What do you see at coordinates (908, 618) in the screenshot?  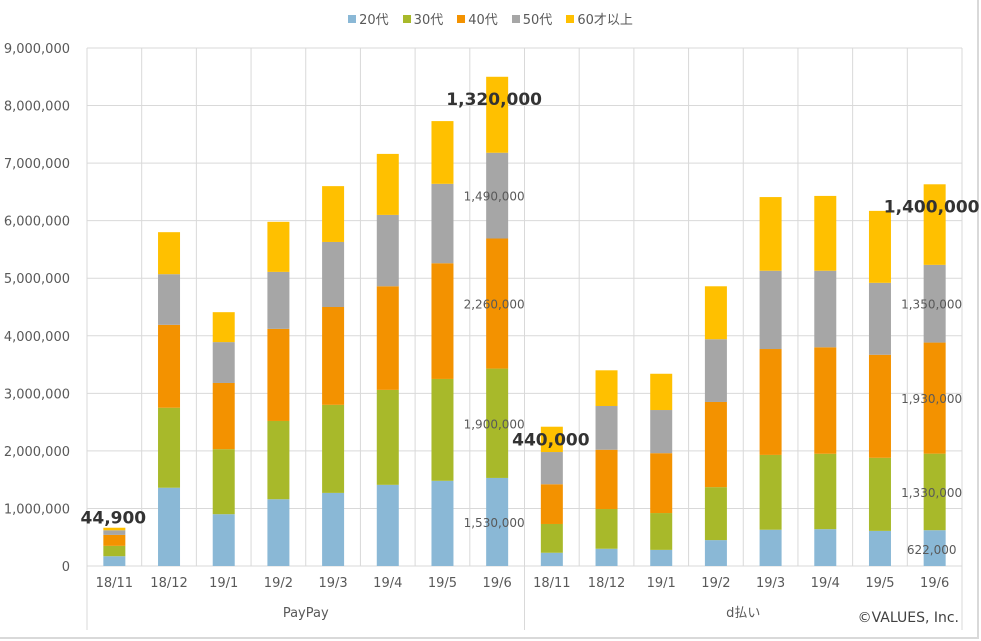 I see `copyright-text: ©VALUES, Inc.` at bounding box center [908, 618].